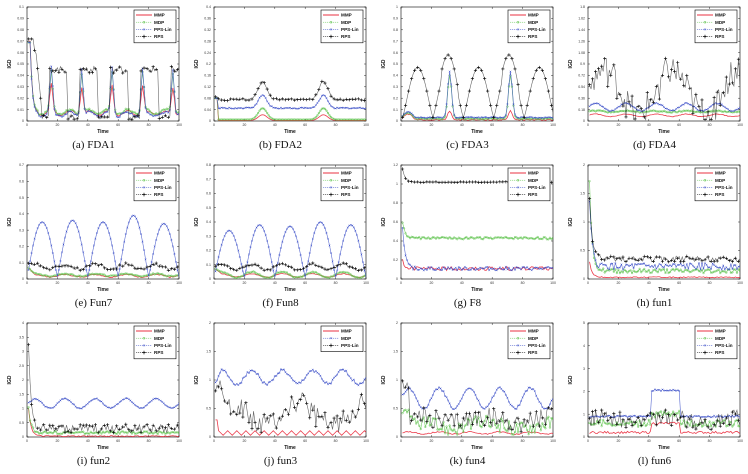 This screenshot has height=474, width=748. Describe the element at coordinates (103, 422) in the screenshot. I see `series-line-mmp` at that location.